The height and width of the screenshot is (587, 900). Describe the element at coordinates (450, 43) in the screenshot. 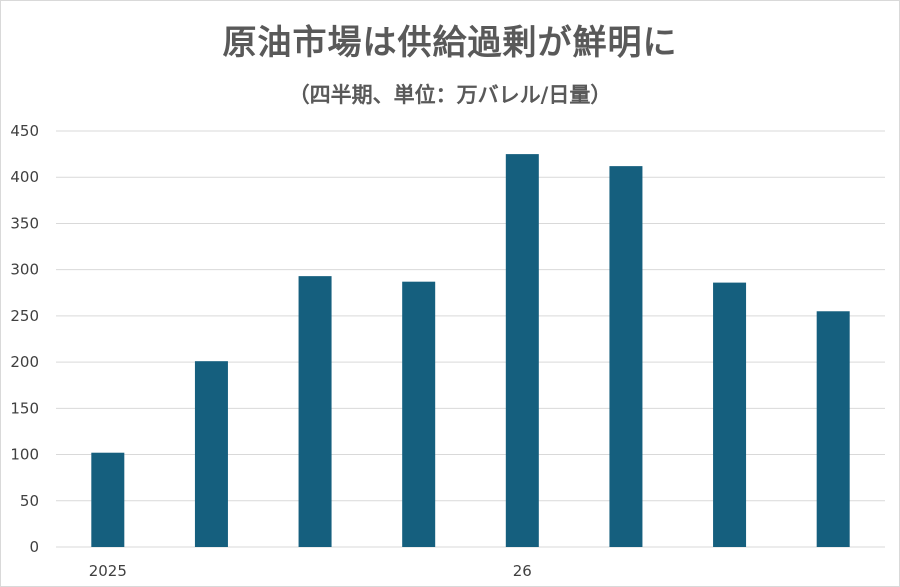

I see `chart-title: 原油市場は供給過剰が鮮明に` at that location.